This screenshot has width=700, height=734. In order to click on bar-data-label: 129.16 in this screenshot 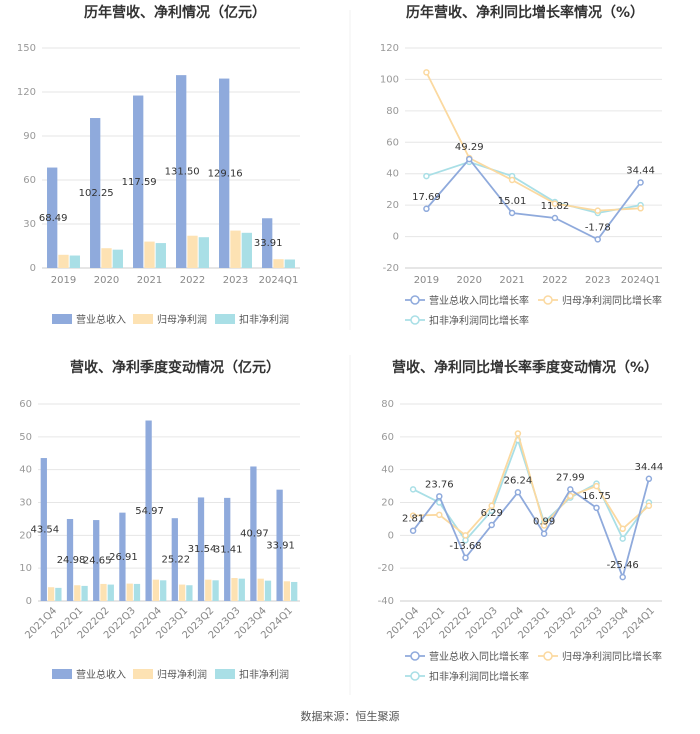, I will do `click(225, 173)`.